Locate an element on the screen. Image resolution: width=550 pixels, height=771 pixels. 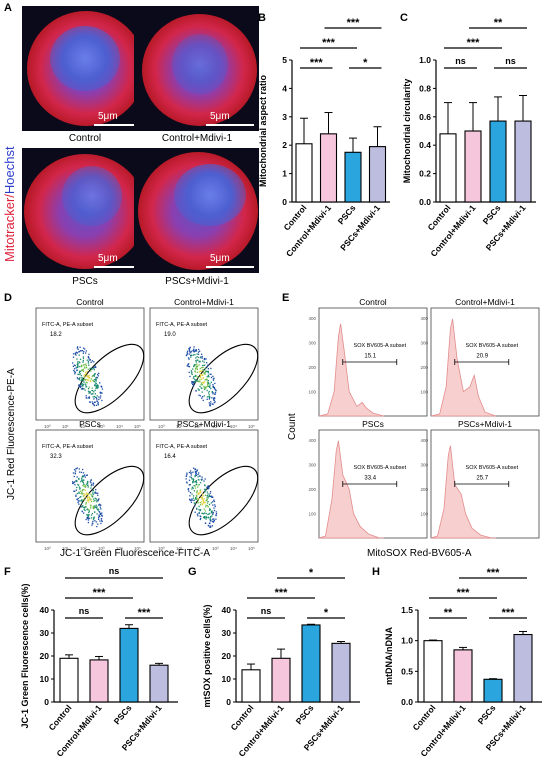
histogram-title: PSCs+Mdivi-1 is located at coordinates (485, 424).